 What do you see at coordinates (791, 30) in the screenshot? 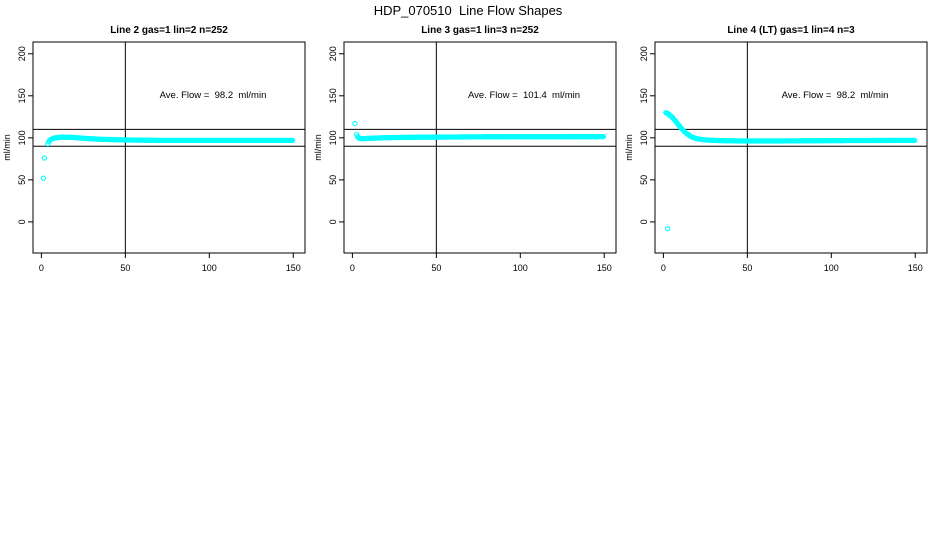
I see `panel-title: Line 4 (LT) gas=1 lin=4 n=3` at bounding box center [791, 30].